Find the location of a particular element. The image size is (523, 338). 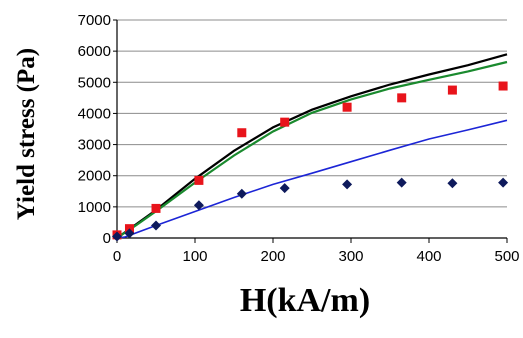

x-tick-label: 200 is located at coordinates (272, 256).